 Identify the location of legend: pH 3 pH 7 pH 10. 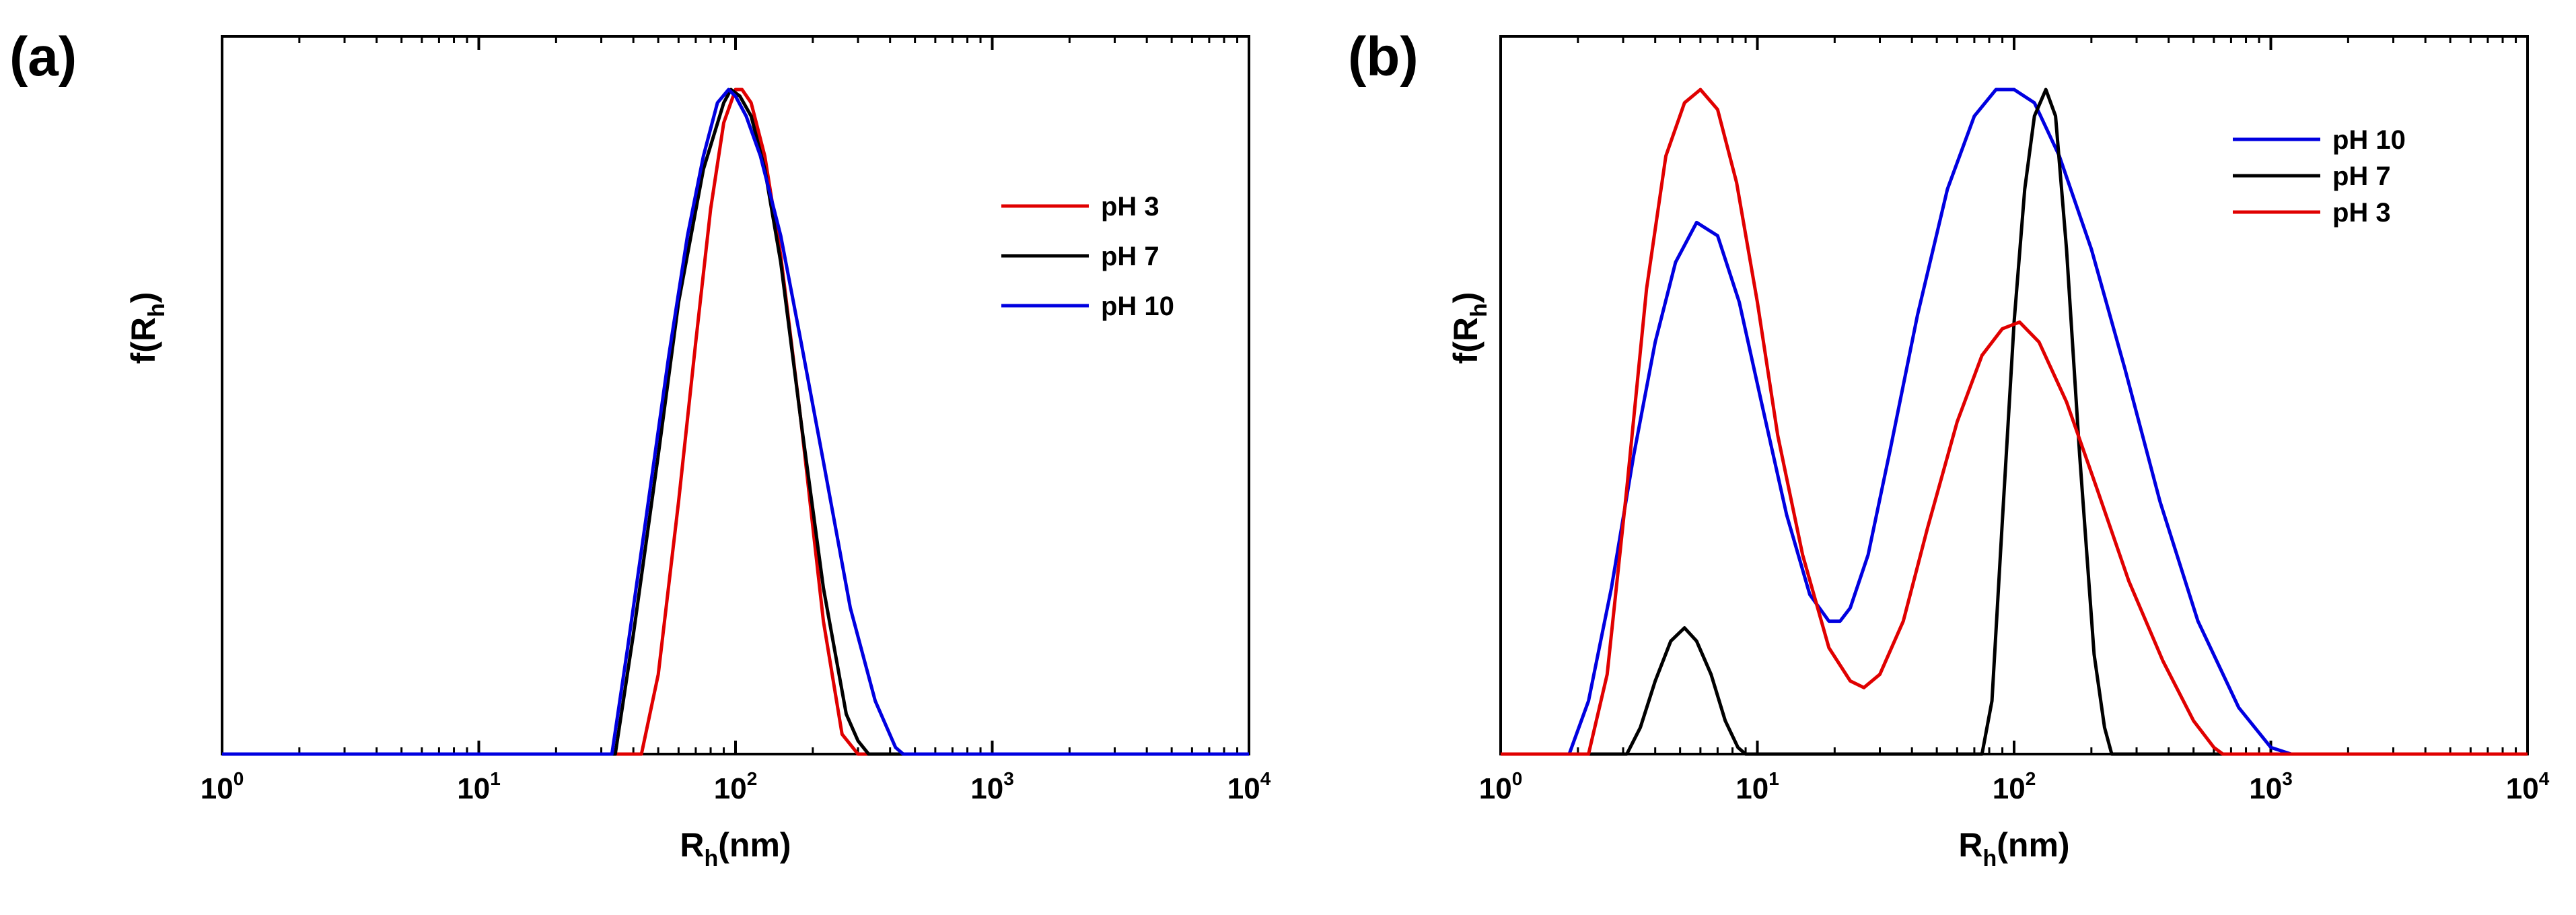
(1087, 256).